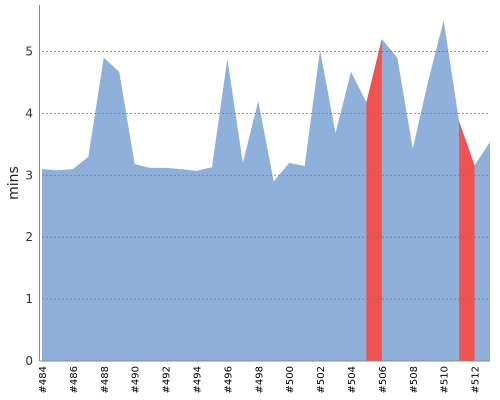  What do you see at coordinates (321, 379) in the screenshot?
I see `x-tick-label-502: #502` at bounding box center [321, 379].